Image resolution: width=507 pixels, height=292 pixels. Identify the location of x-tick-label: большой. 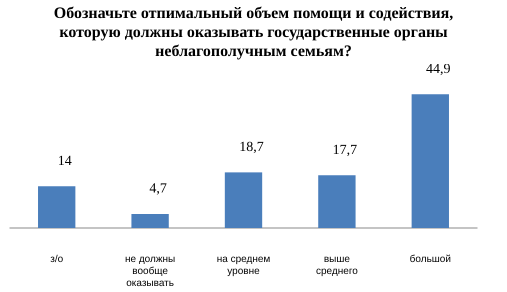
(430, 259).